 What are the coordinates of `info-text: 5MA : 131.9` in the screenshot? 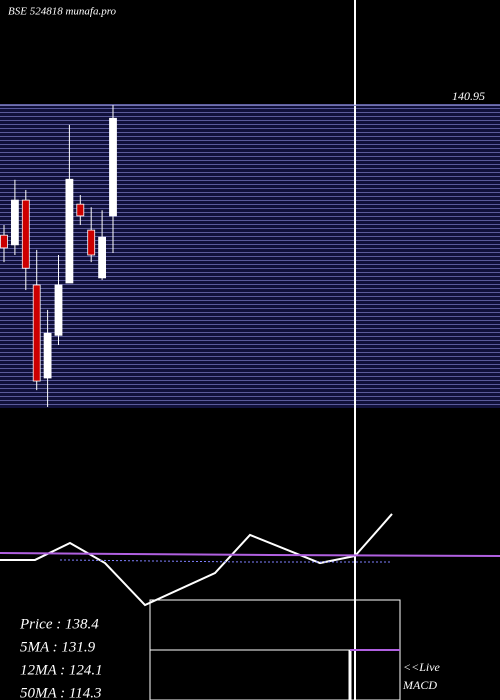 It's located at (58, 647).